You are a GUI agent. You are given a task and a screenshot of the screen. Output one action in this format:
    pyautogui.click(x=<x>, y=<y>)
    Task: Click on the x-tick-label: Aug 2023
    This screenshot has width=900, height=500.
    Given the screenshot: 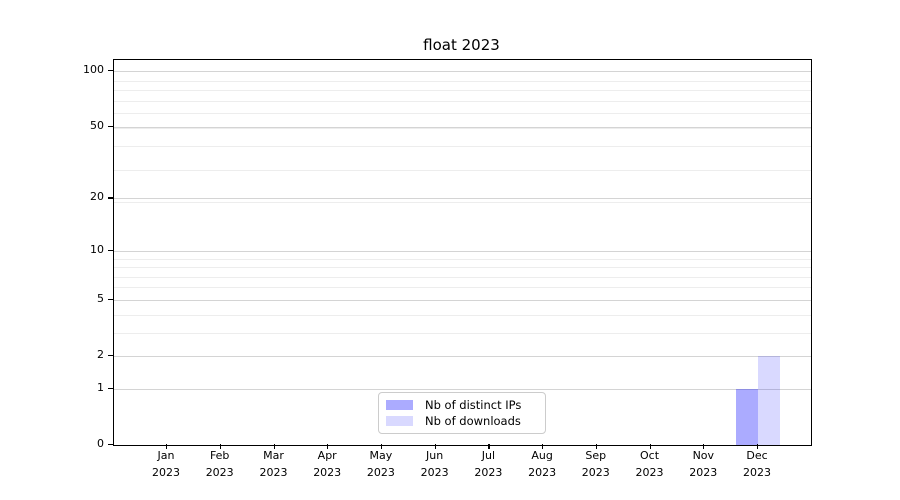 What is the action you would take?
    pyautogui.click(x=542, y=464)
    